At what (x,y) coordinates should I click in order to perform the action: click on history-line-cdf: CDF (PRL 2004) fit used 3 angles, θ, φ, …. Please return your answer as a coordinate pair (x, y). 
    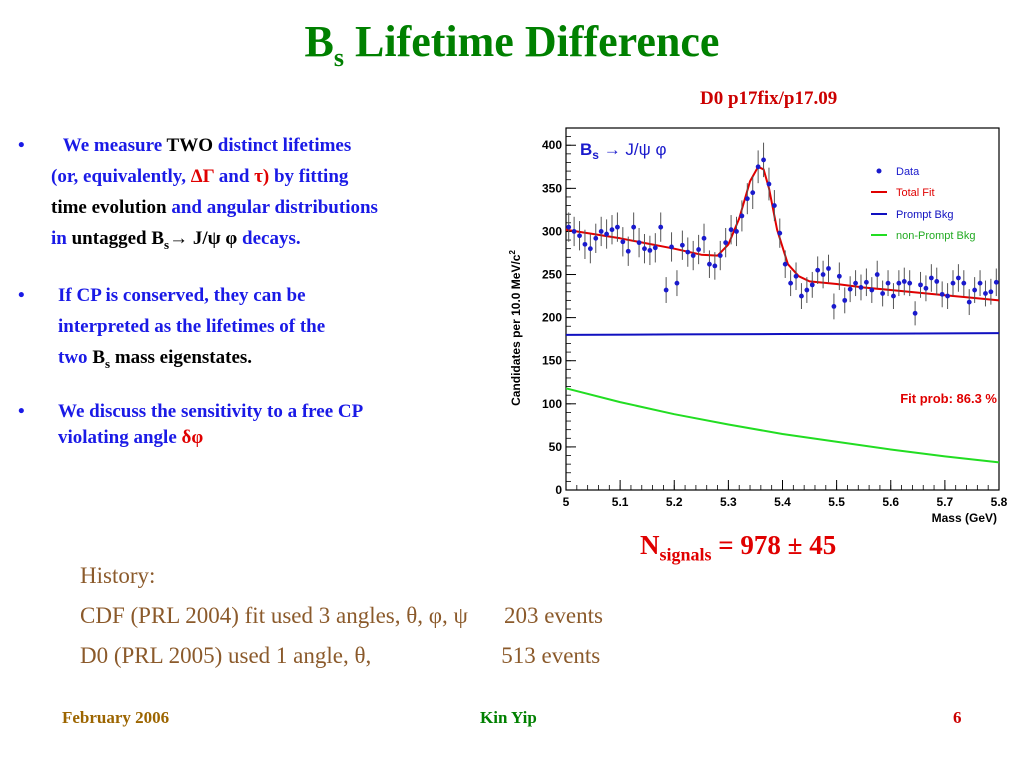
    Looking at the image, I should click on (341, 616).